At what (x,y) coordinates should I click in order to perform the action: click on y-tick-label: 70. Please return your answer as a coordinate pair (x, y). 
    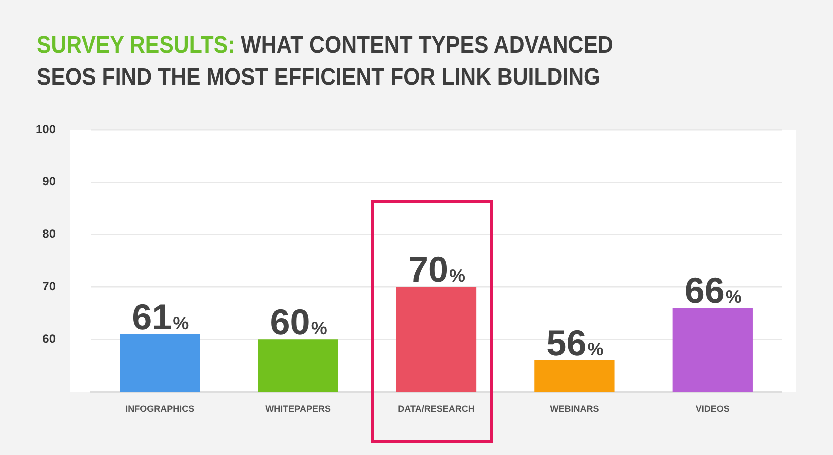
    Looking at the image, I should click on (49, 287).